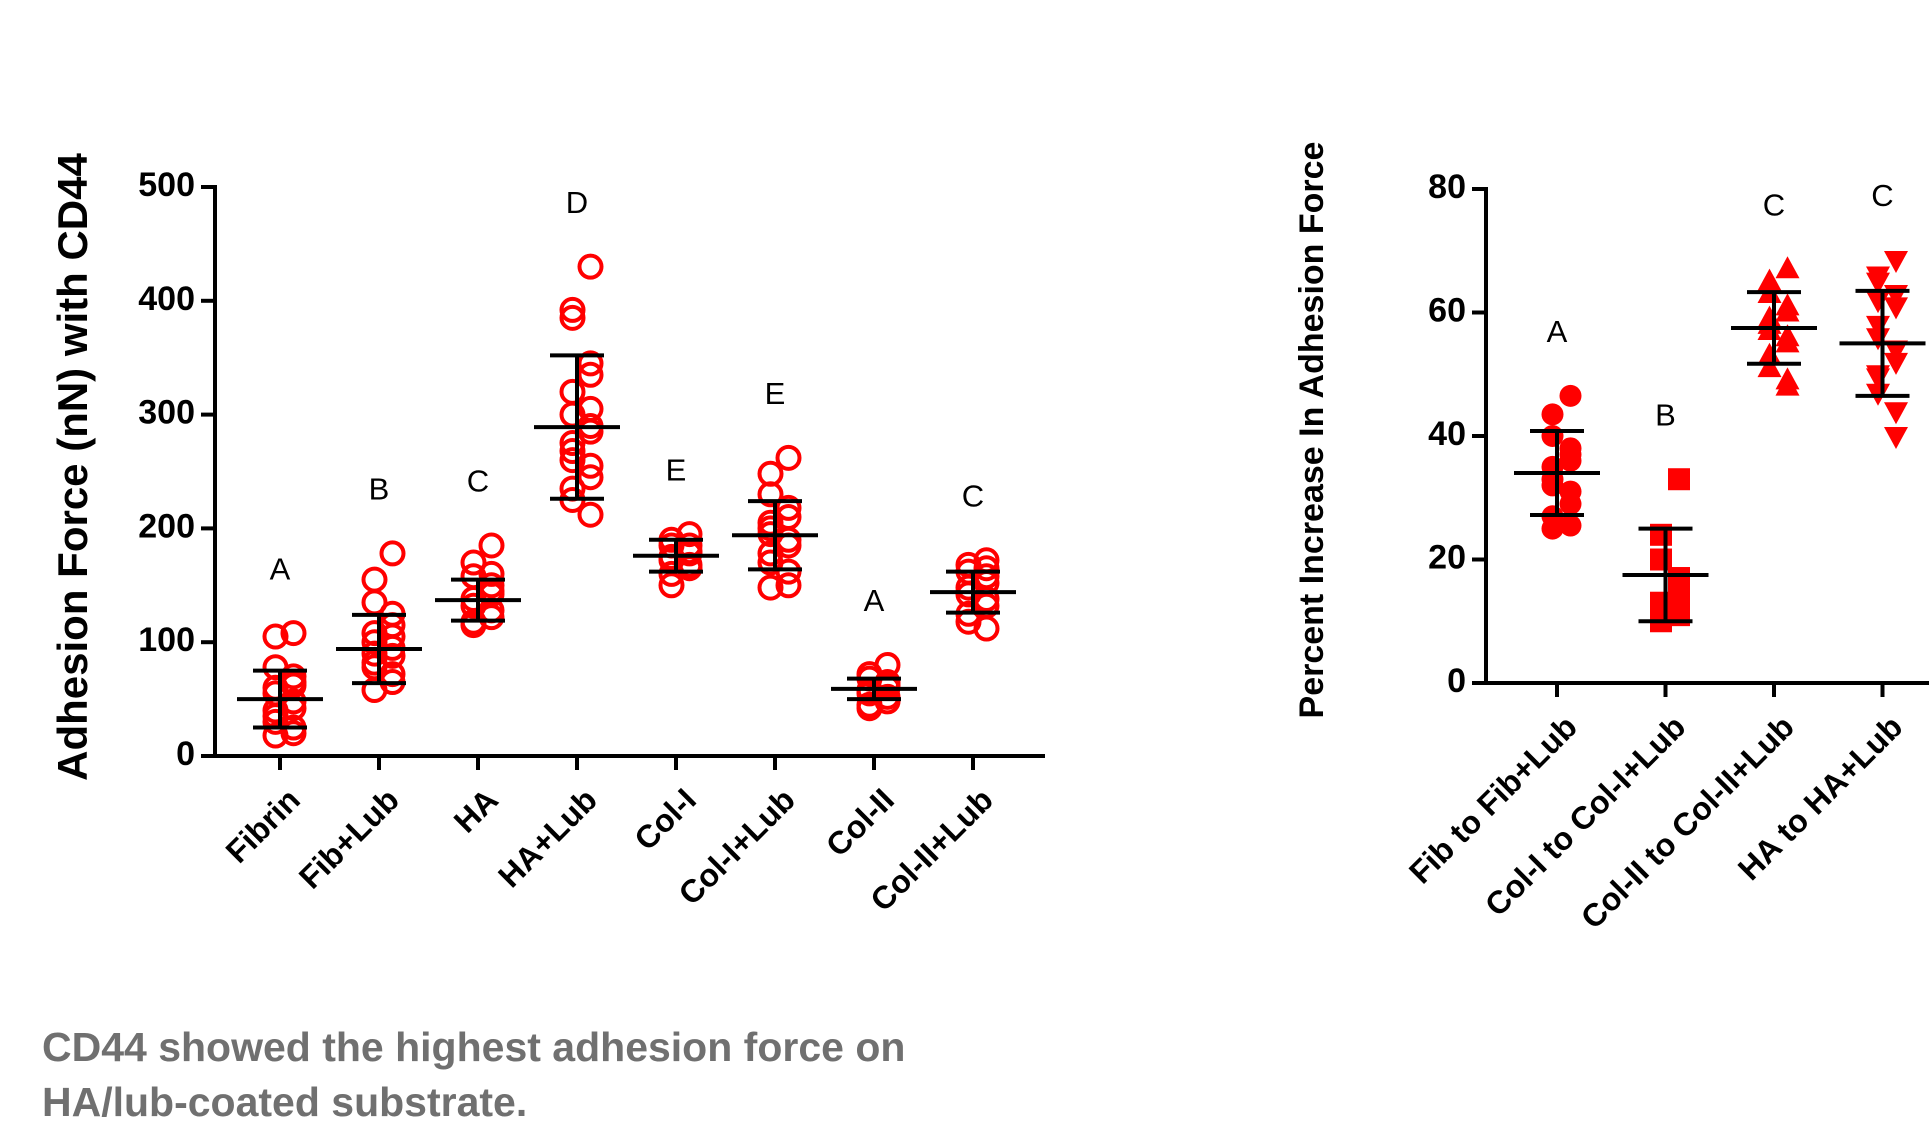 This screenshot has width=1929, height=1133. Describe the element at coordinates (166, 185) in the screenshot. I see `y-tick-label: 500` at that location.